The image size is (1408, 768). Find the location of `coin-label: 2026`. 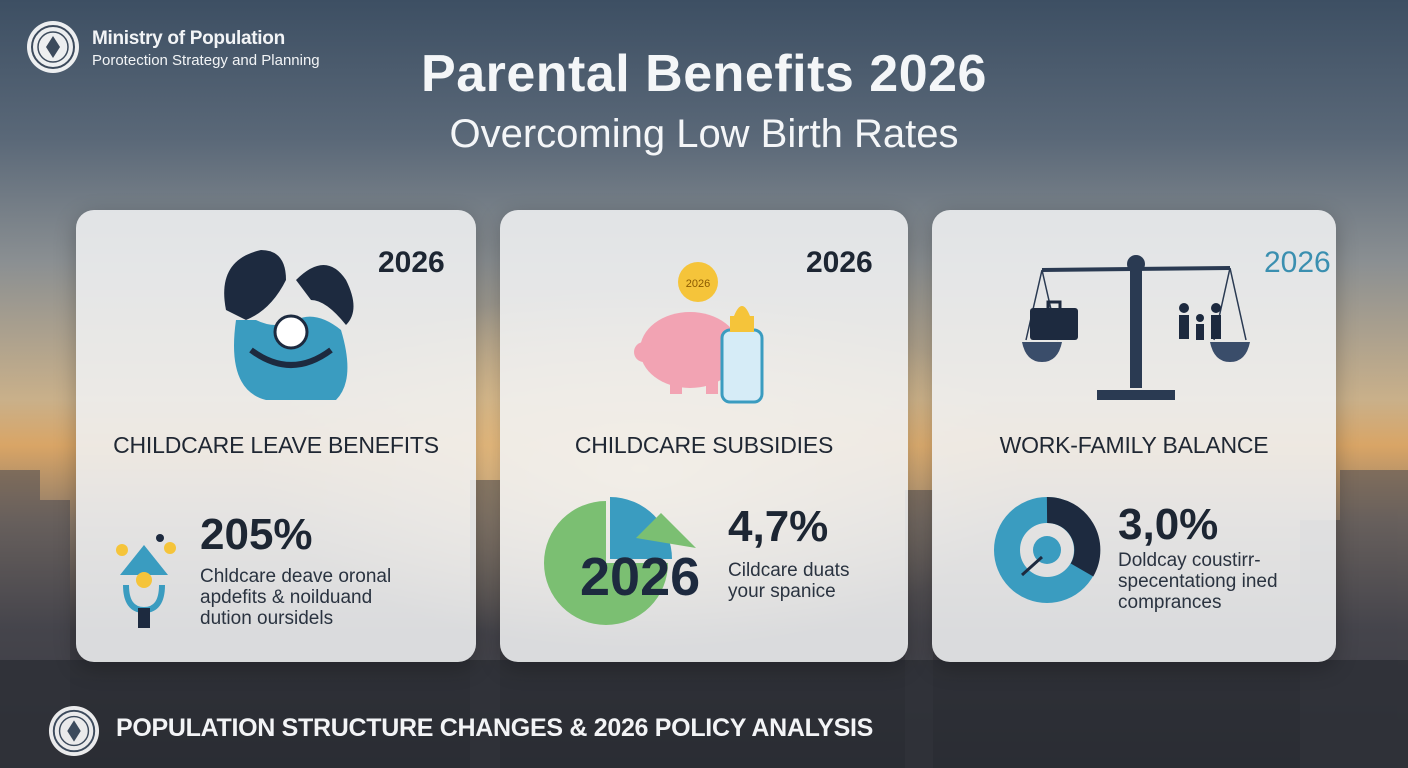

coin-label: 2026 is located at coordinates (698, 284).